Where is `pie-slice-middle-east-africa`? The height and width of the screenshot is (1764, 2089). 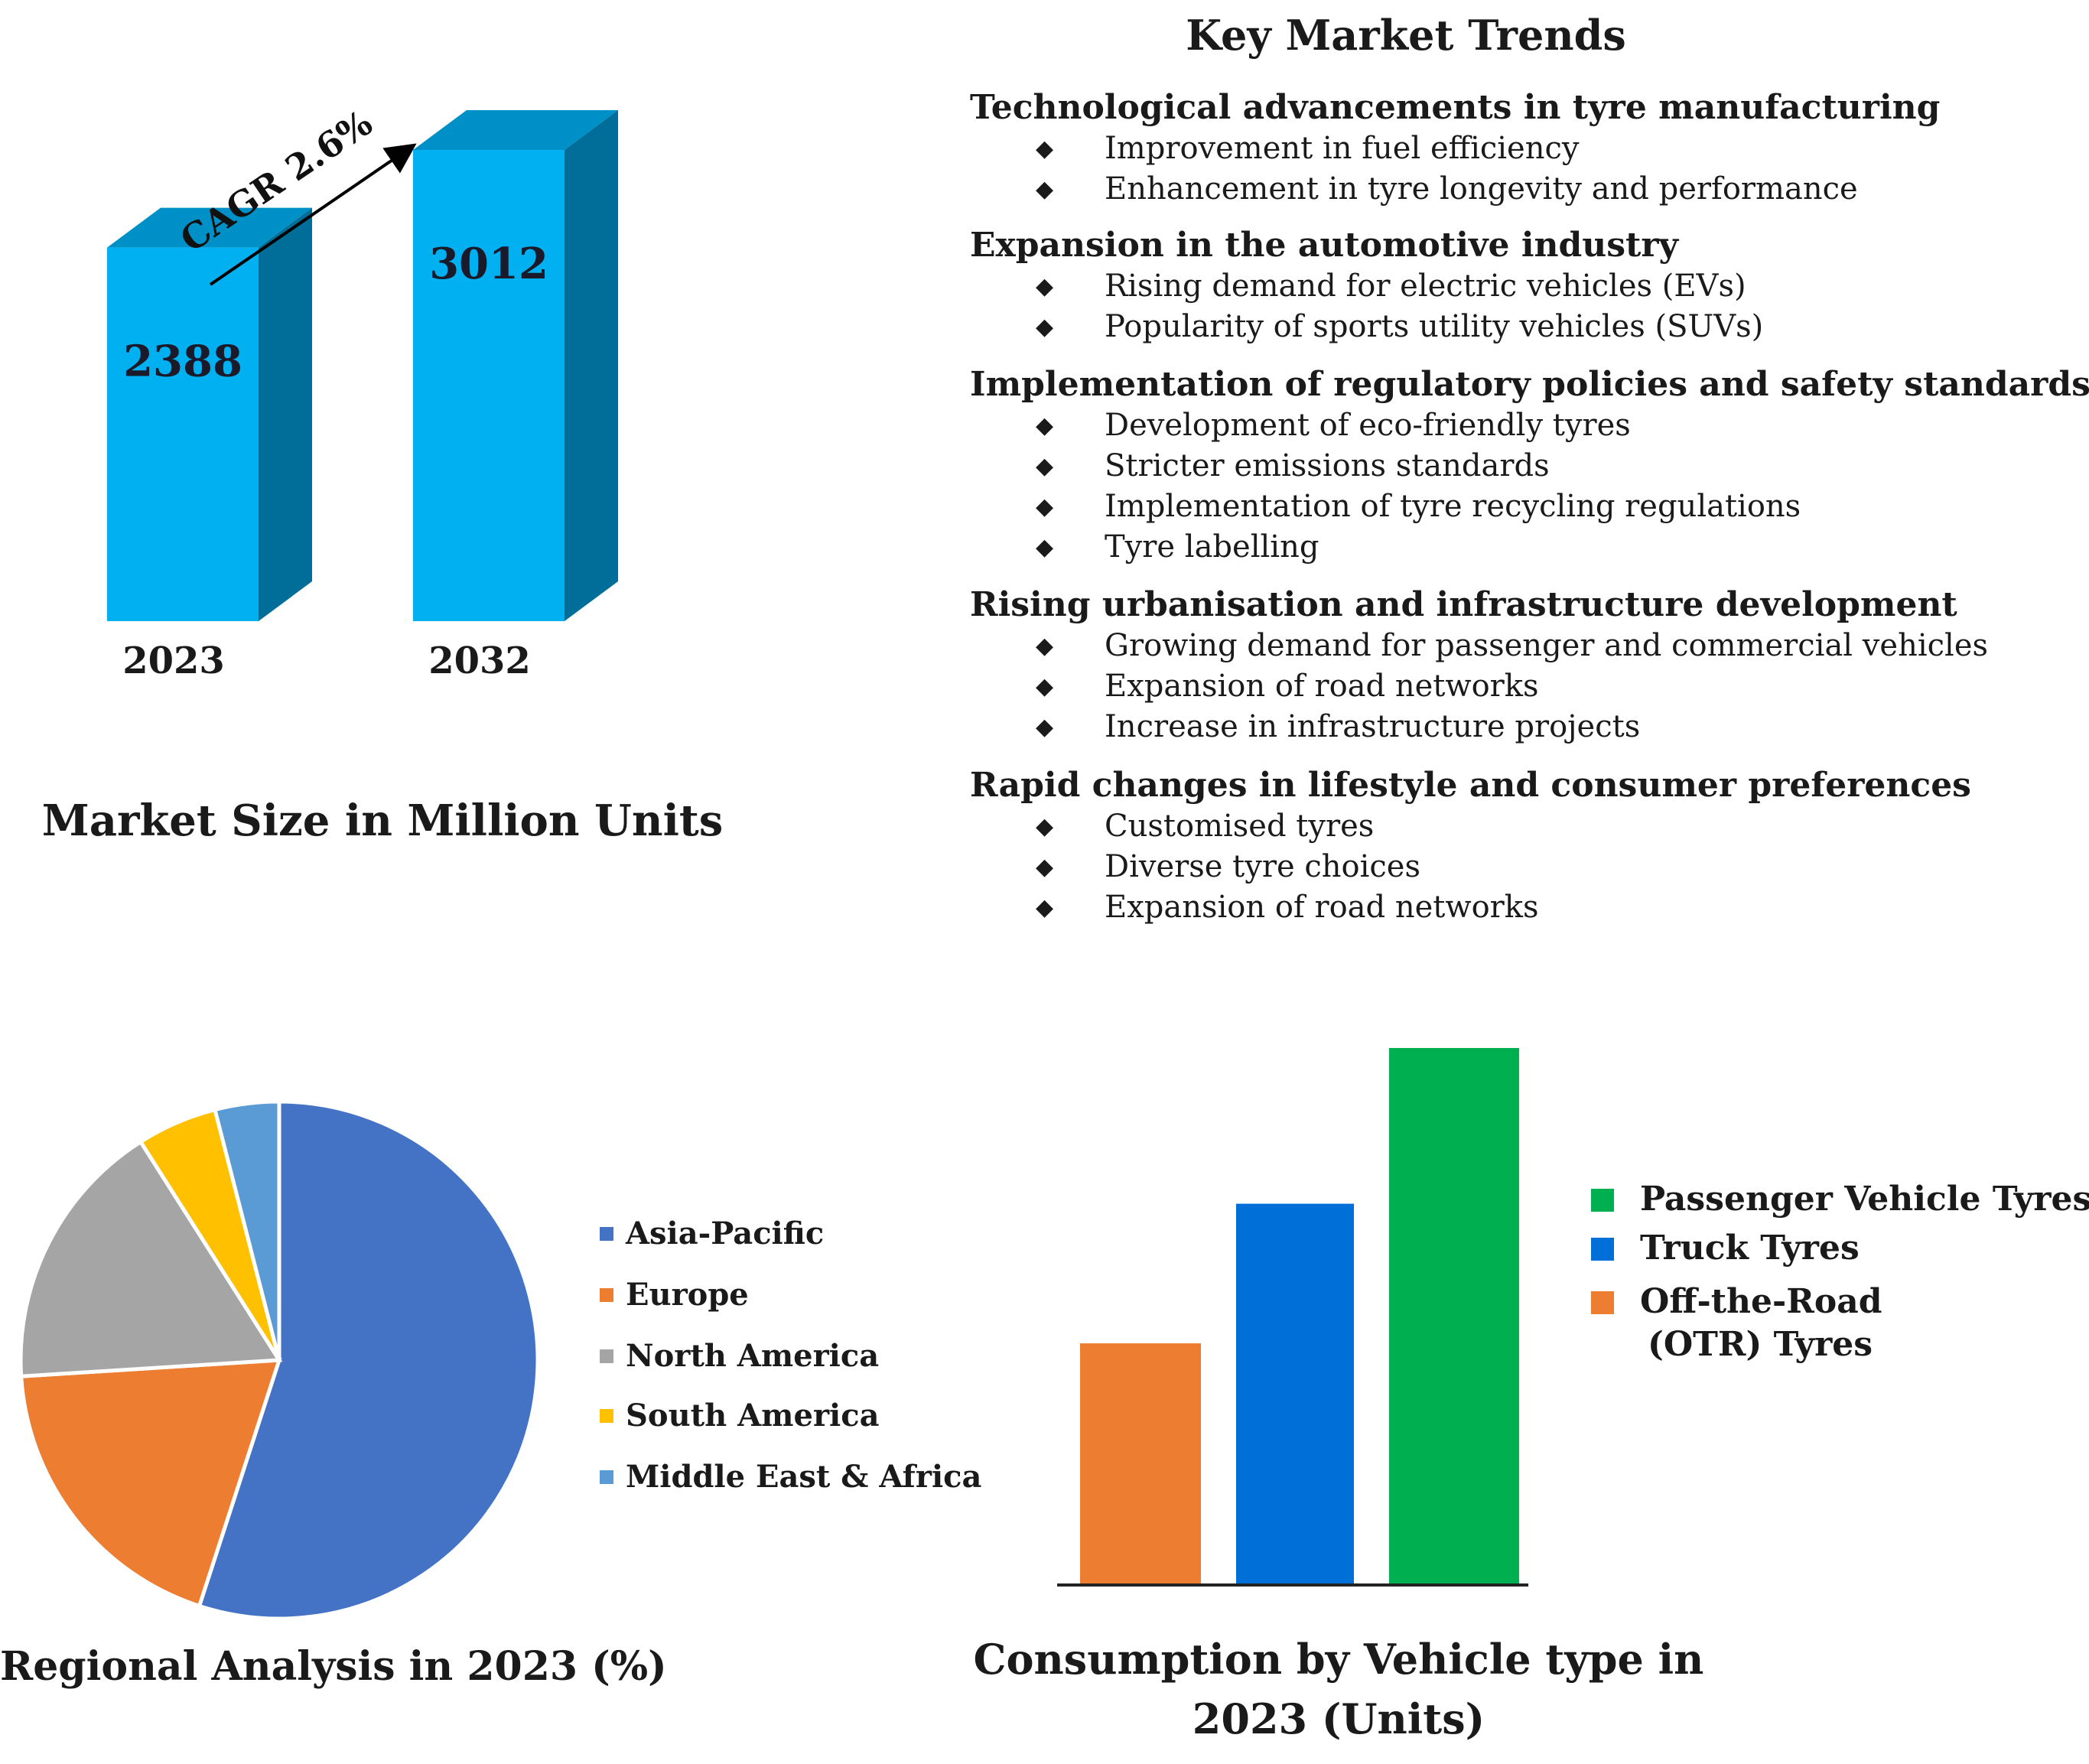 pie-slice-middle-east-africa is located at coordinates (246, 1230).